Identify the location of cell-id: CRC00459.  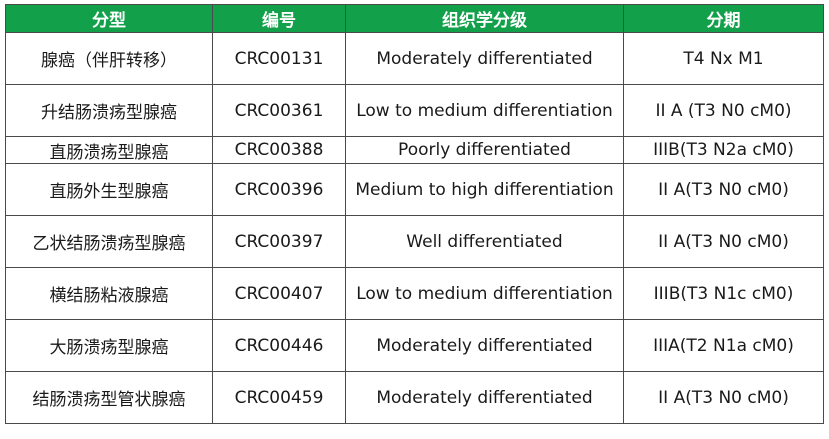
(279, 397).